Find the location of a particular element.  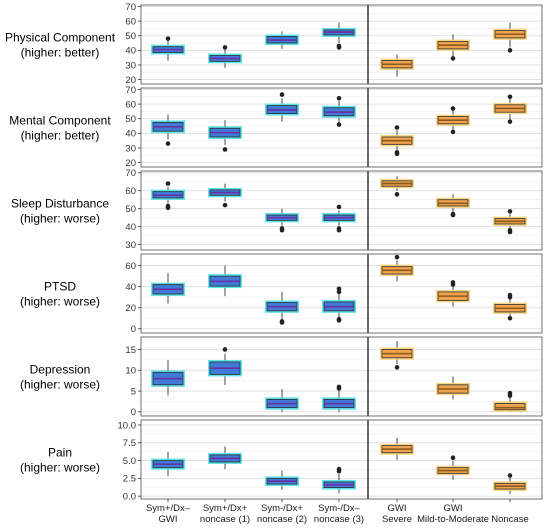

y-tick-label: 0.0 is located at coordinates (129, 496).